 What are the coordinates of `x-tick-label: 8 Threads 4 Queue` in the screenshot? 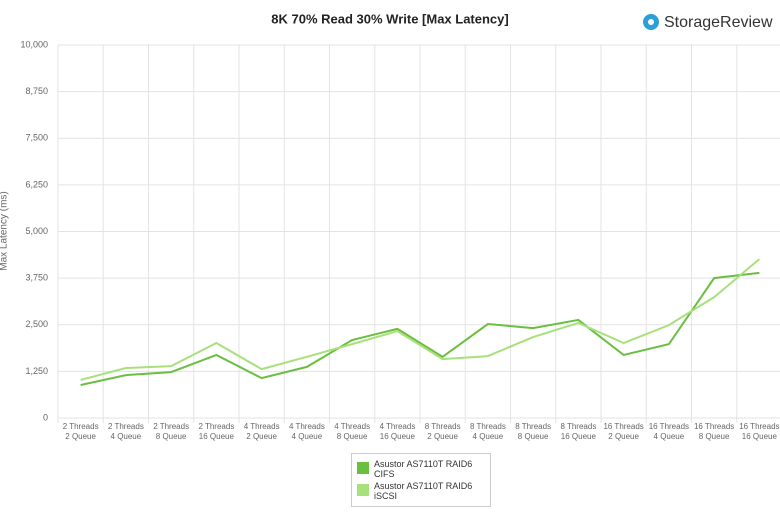 It's located at (487, 431).